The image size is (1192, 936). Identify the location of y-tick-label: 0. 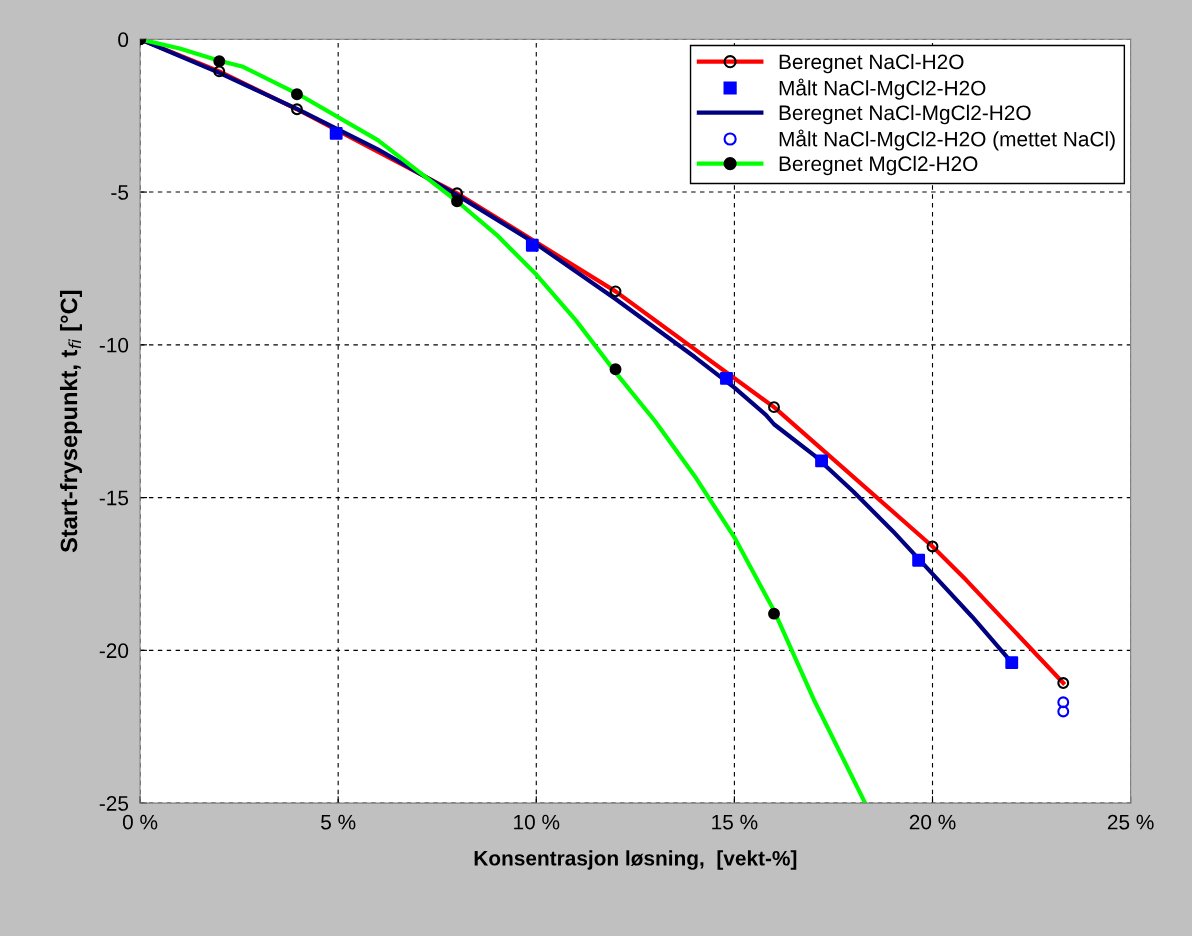
(123, 40).